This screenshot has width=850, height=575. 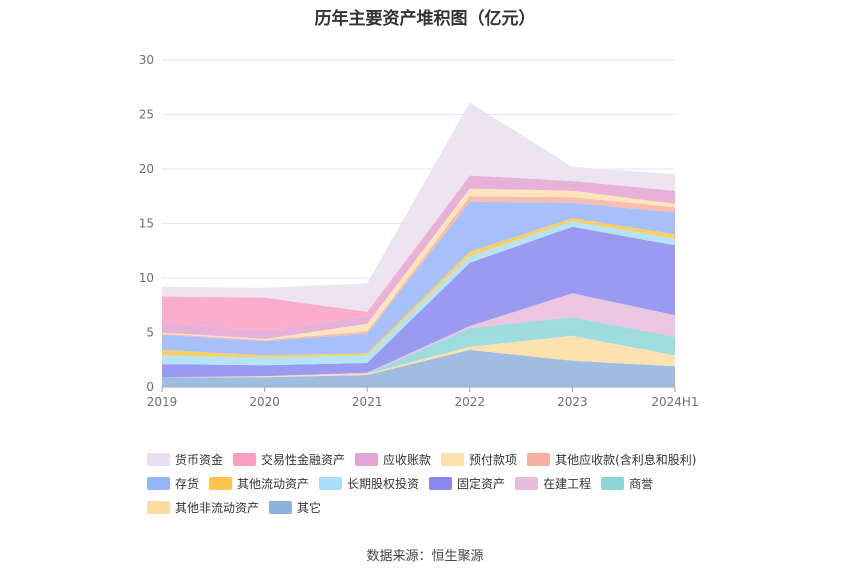 What do you see at coordinates (481, 483) in the screenshot?
I see `legend-label: 固定资产` at bounding box center [481, 483].